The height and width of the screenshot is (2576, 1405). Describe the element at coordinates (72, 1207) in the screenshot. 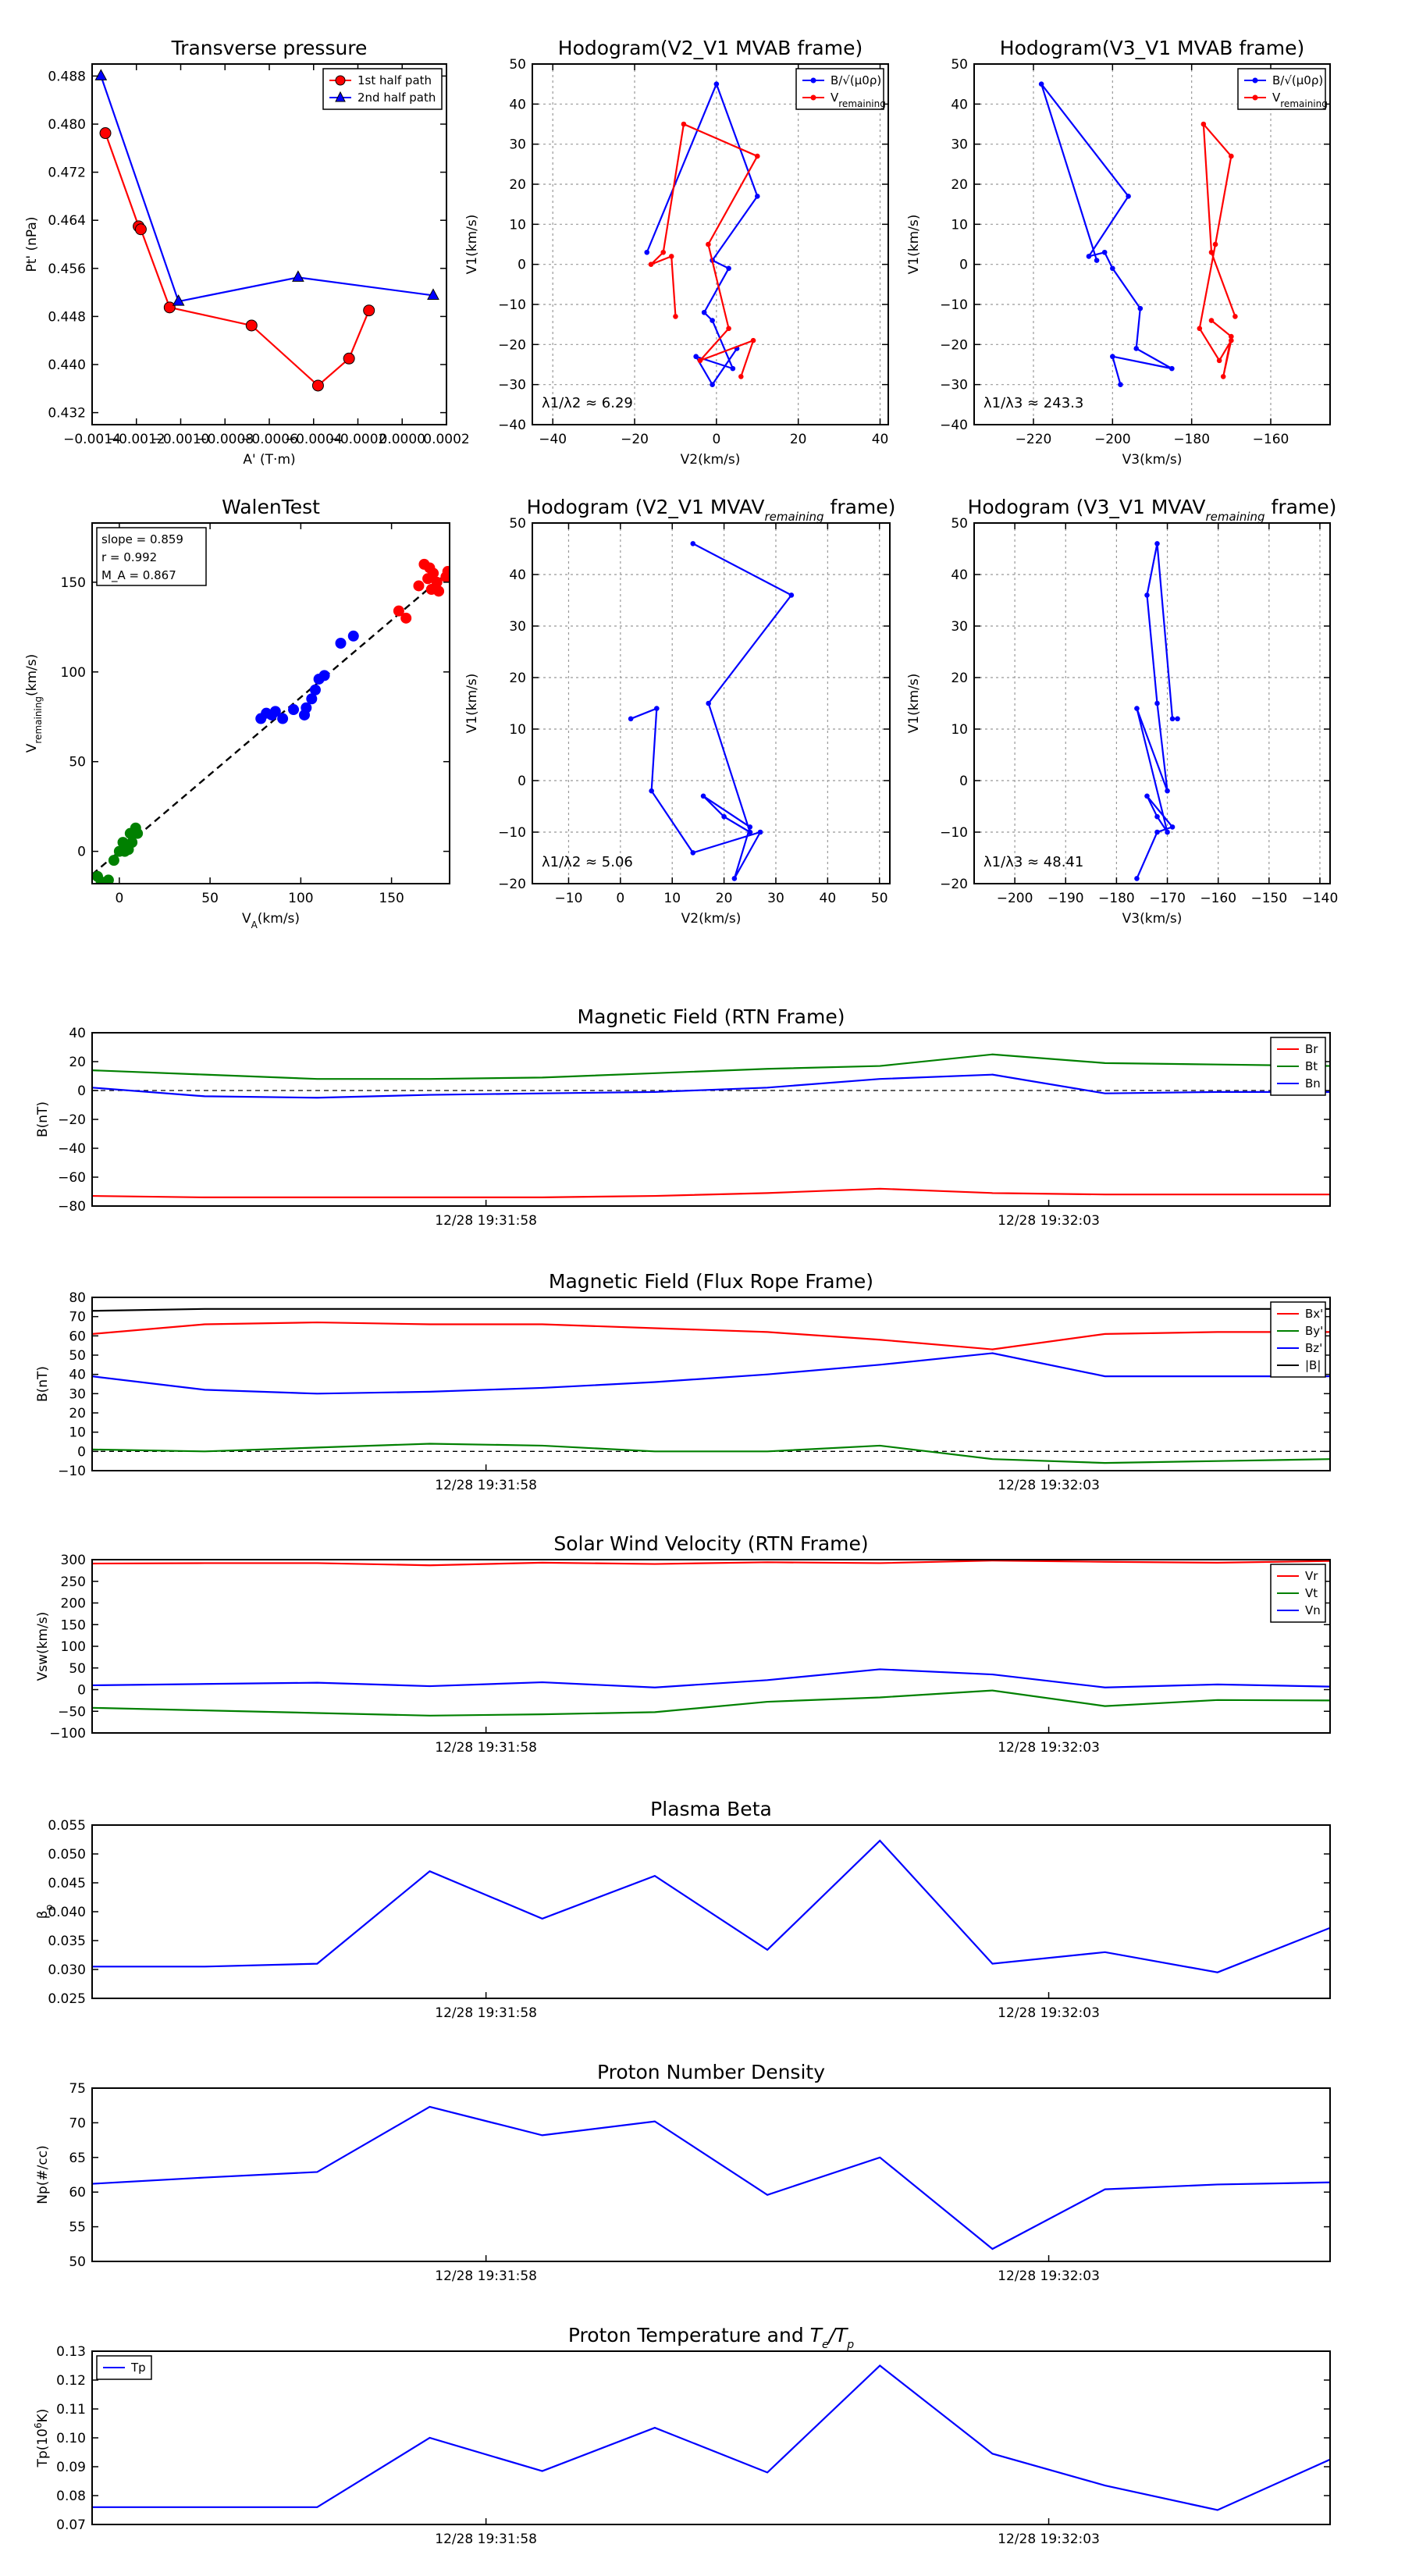

I see `y-tick-label: −80` at that location.